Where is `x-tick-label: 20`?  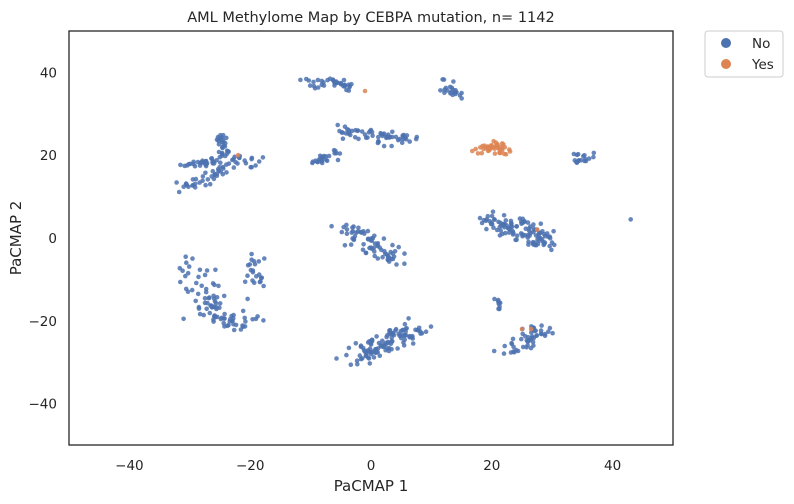 x-tick-label: 20 is located at coordinates (491, 466).